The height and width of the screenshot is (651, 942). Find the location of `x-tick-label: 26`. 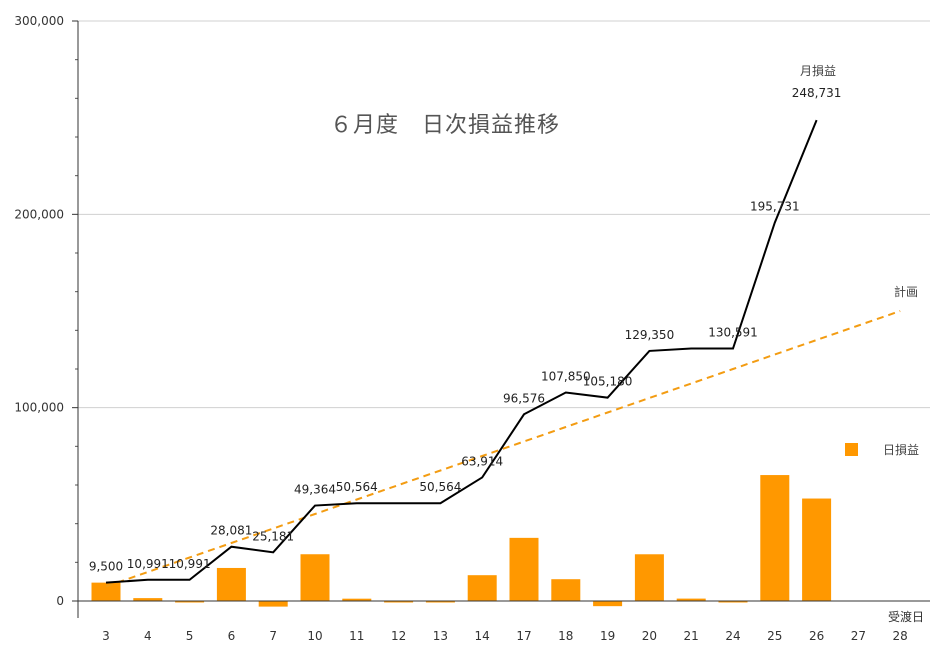

x-tick-label: 26 is located at coordinates (816, 636).